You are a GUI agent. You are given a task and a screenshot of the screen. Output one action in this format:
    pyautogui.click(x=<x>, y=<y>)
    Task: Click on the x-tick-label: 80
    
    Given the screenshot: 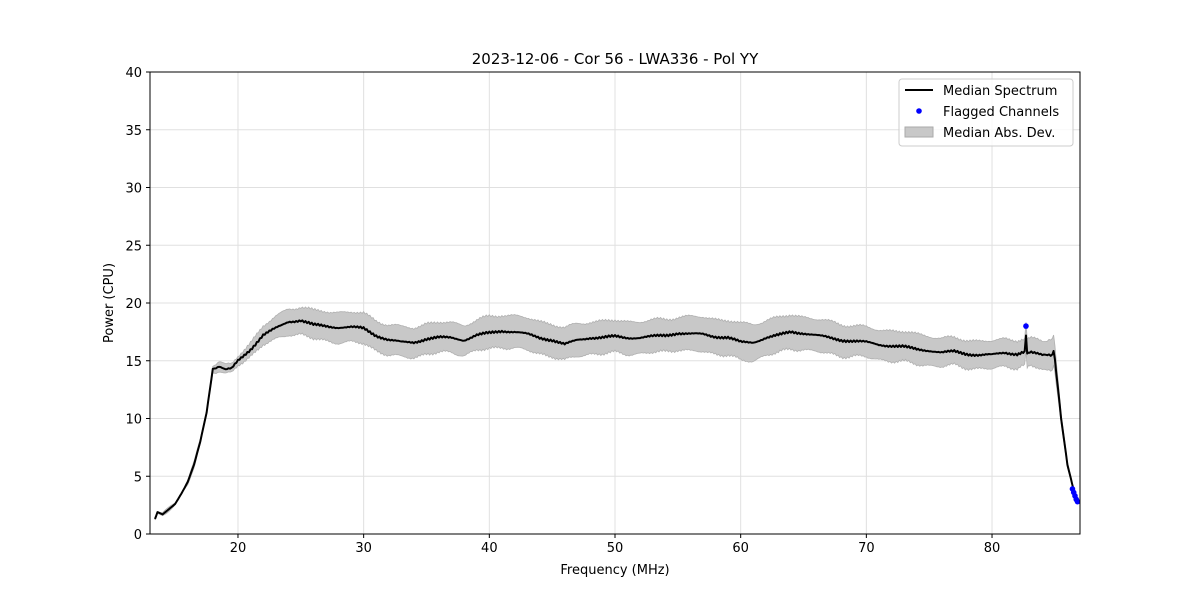 What is the action you would take?
    pyautogui.click(x=992, y=548)
    